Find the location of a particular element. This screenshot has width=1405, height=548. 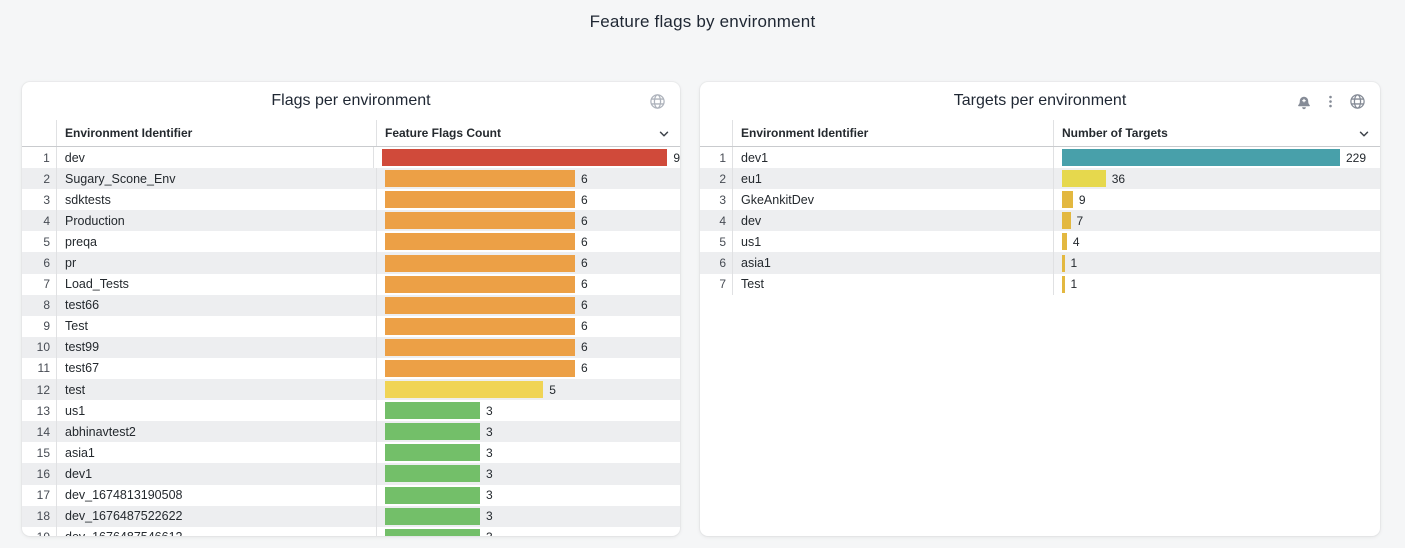

environment-identifier-cell: dev is located at coordinates (893, 221).